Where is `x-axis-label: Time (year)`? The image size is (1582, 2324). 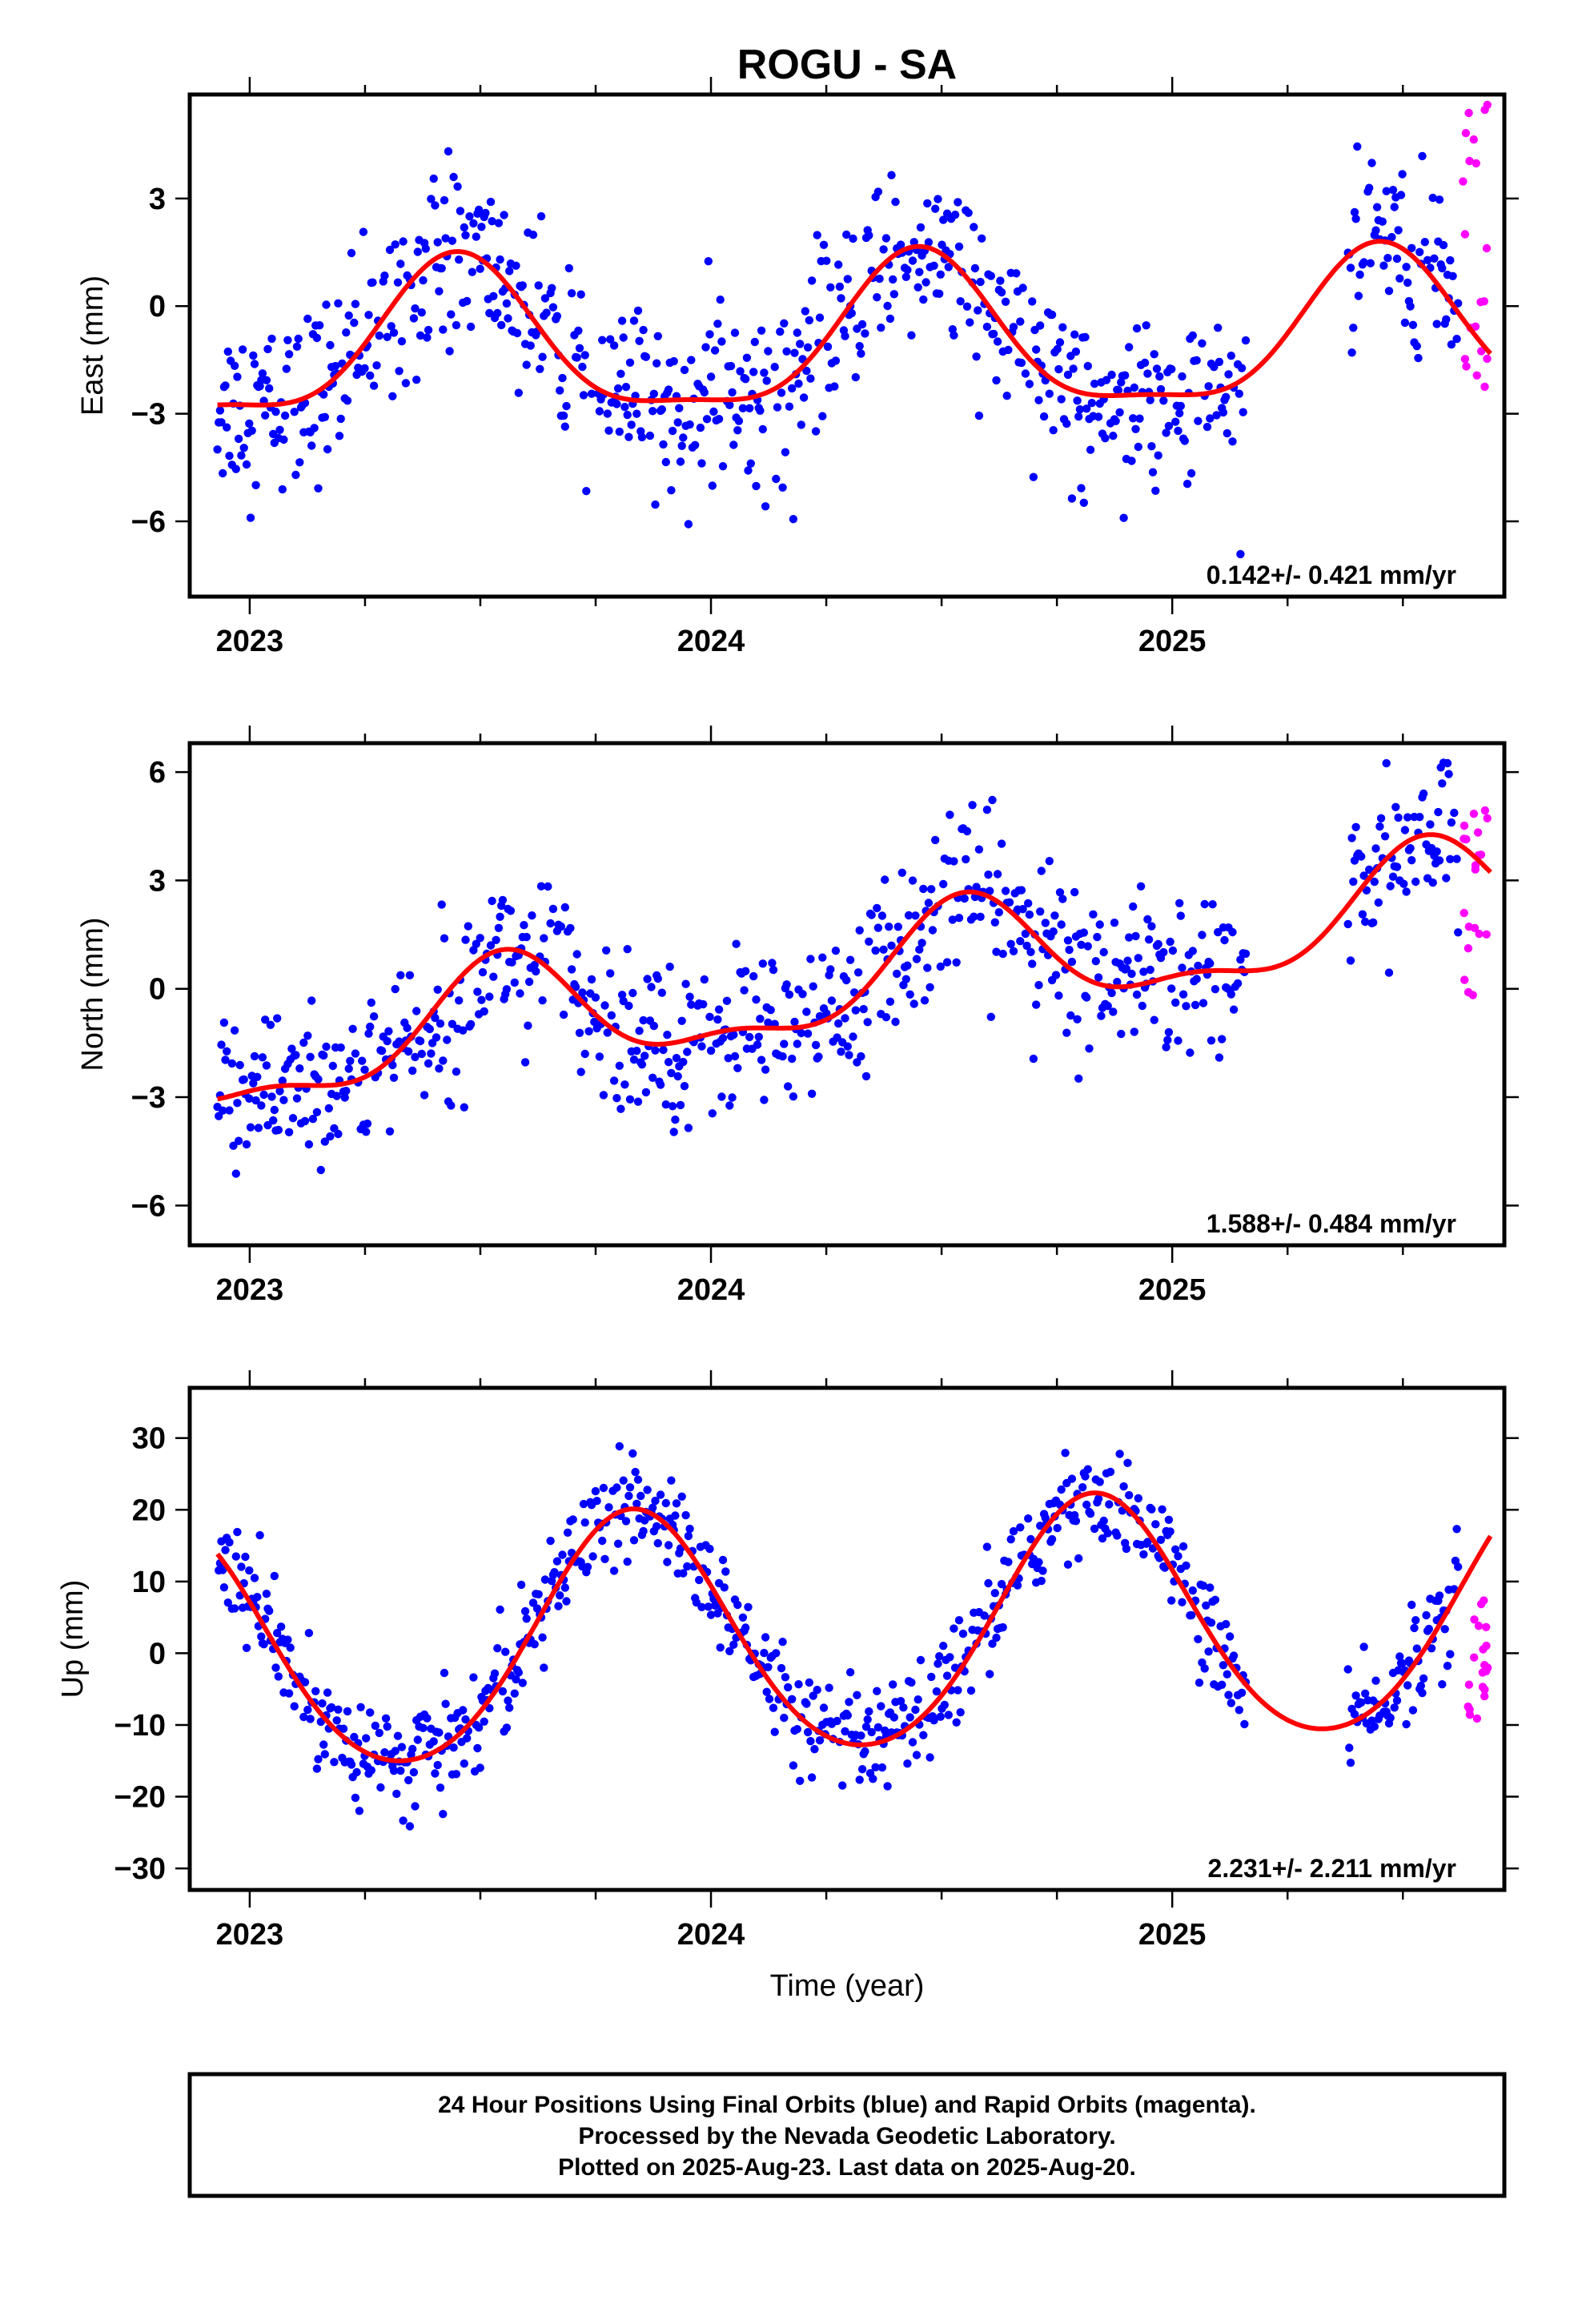 x-axis-label: Time (year) is located at coordinates (847, 1986).